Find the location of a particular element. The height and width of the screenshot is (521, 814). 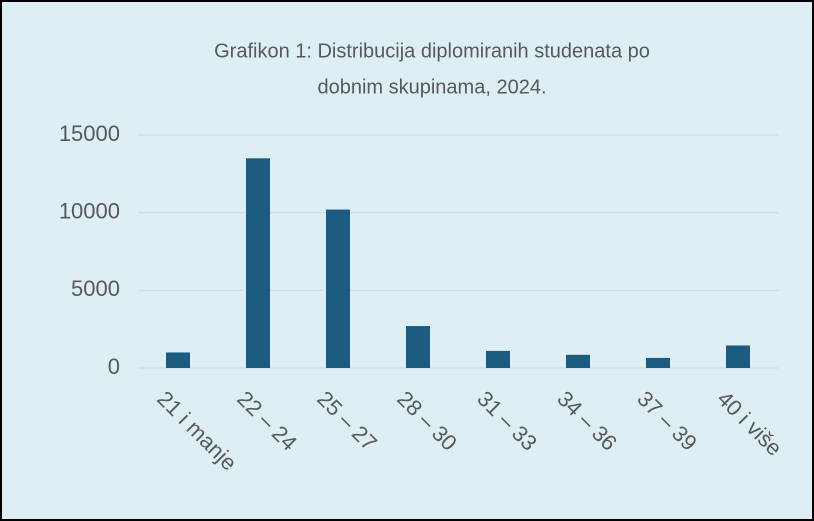

y-tick-label: 5000 is located at coordinates (95, 288).